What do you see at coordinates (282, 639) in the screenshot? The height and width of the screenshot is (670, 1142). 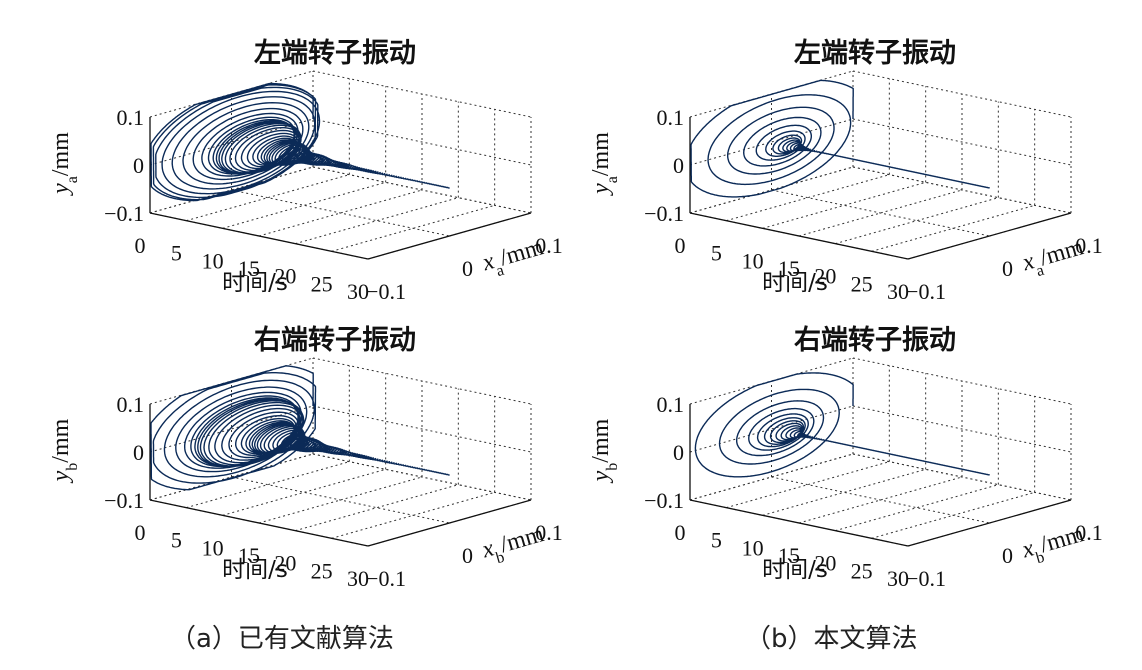 I see `caption-a: （a）已有文献算法` at bounding box center [282, 639].